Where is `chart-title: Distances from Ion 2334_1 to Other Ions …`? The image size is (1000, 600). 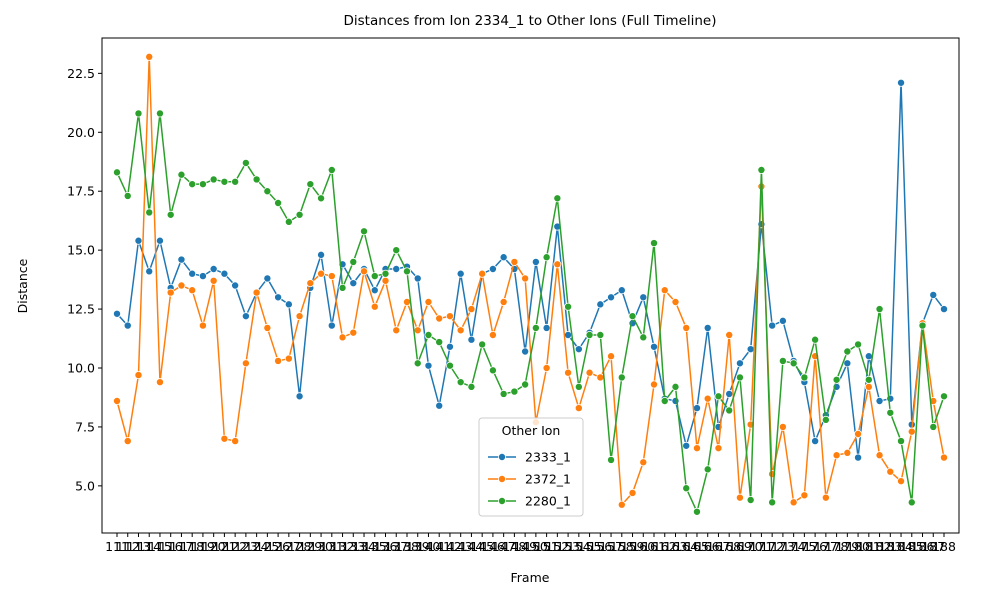 chart-title: Distances from Ion 2334_1 to Other Ions … is located at coordinates (529, 21).